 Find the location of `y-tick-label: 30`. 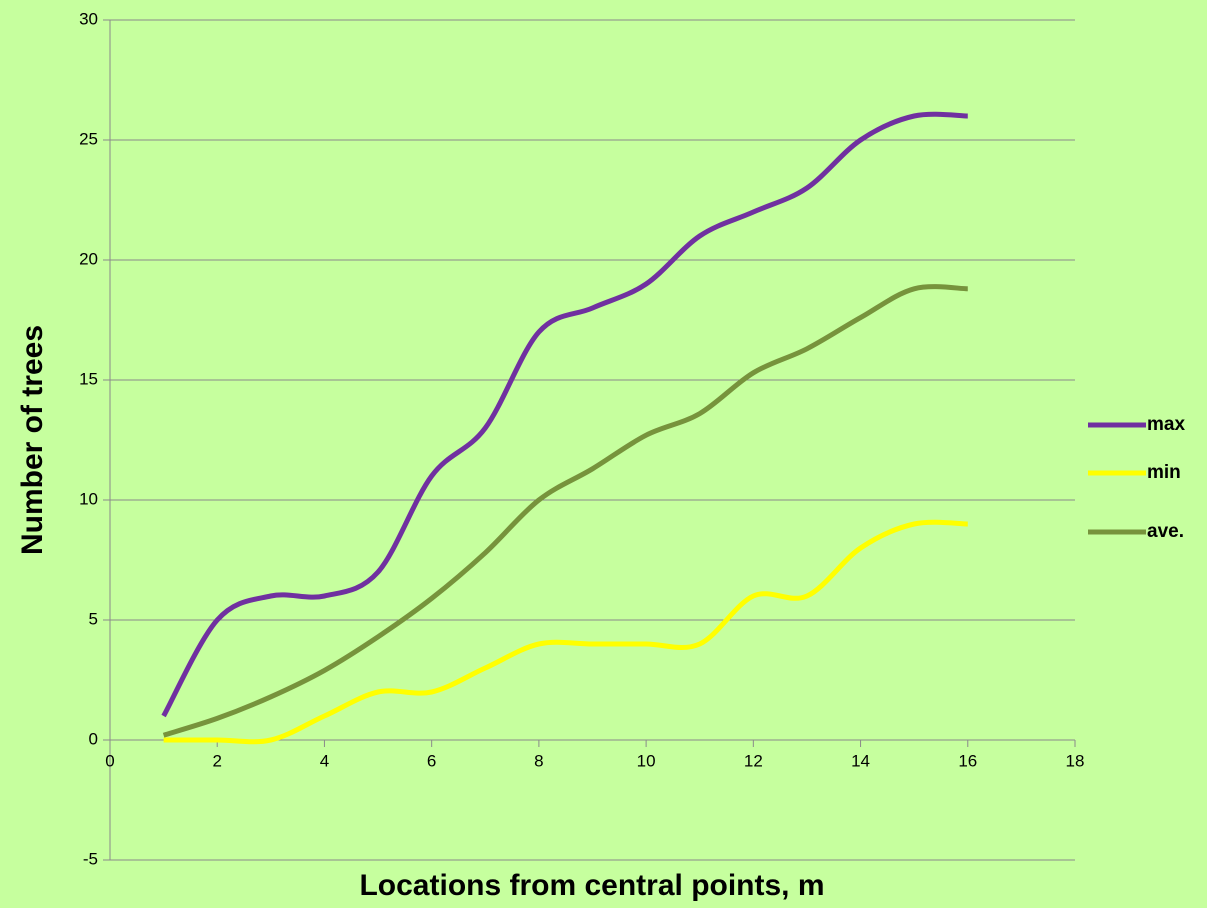

y-tick-label: 30 is located at coordinates (88, 18).